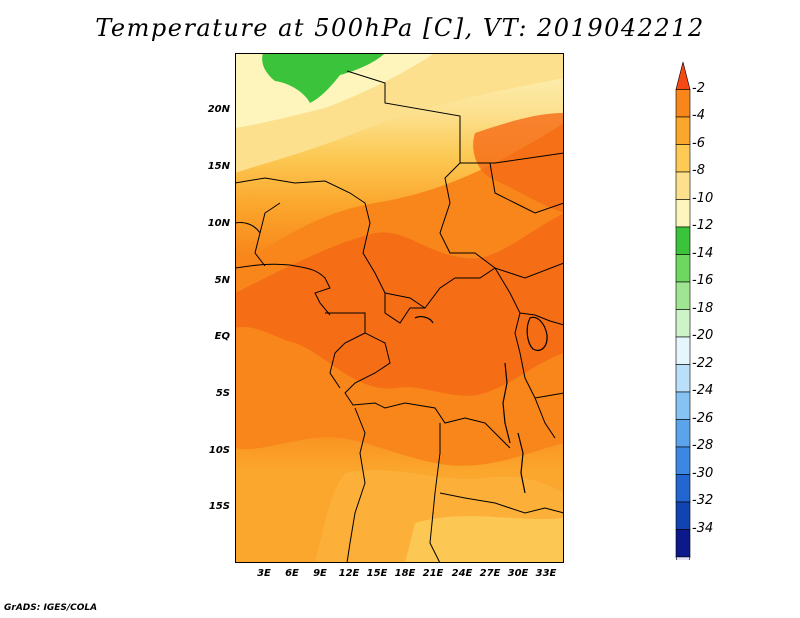  Describe the element at coordinates (698, 170) in the screenshot. I see `colorbar-label: -8` at that location.